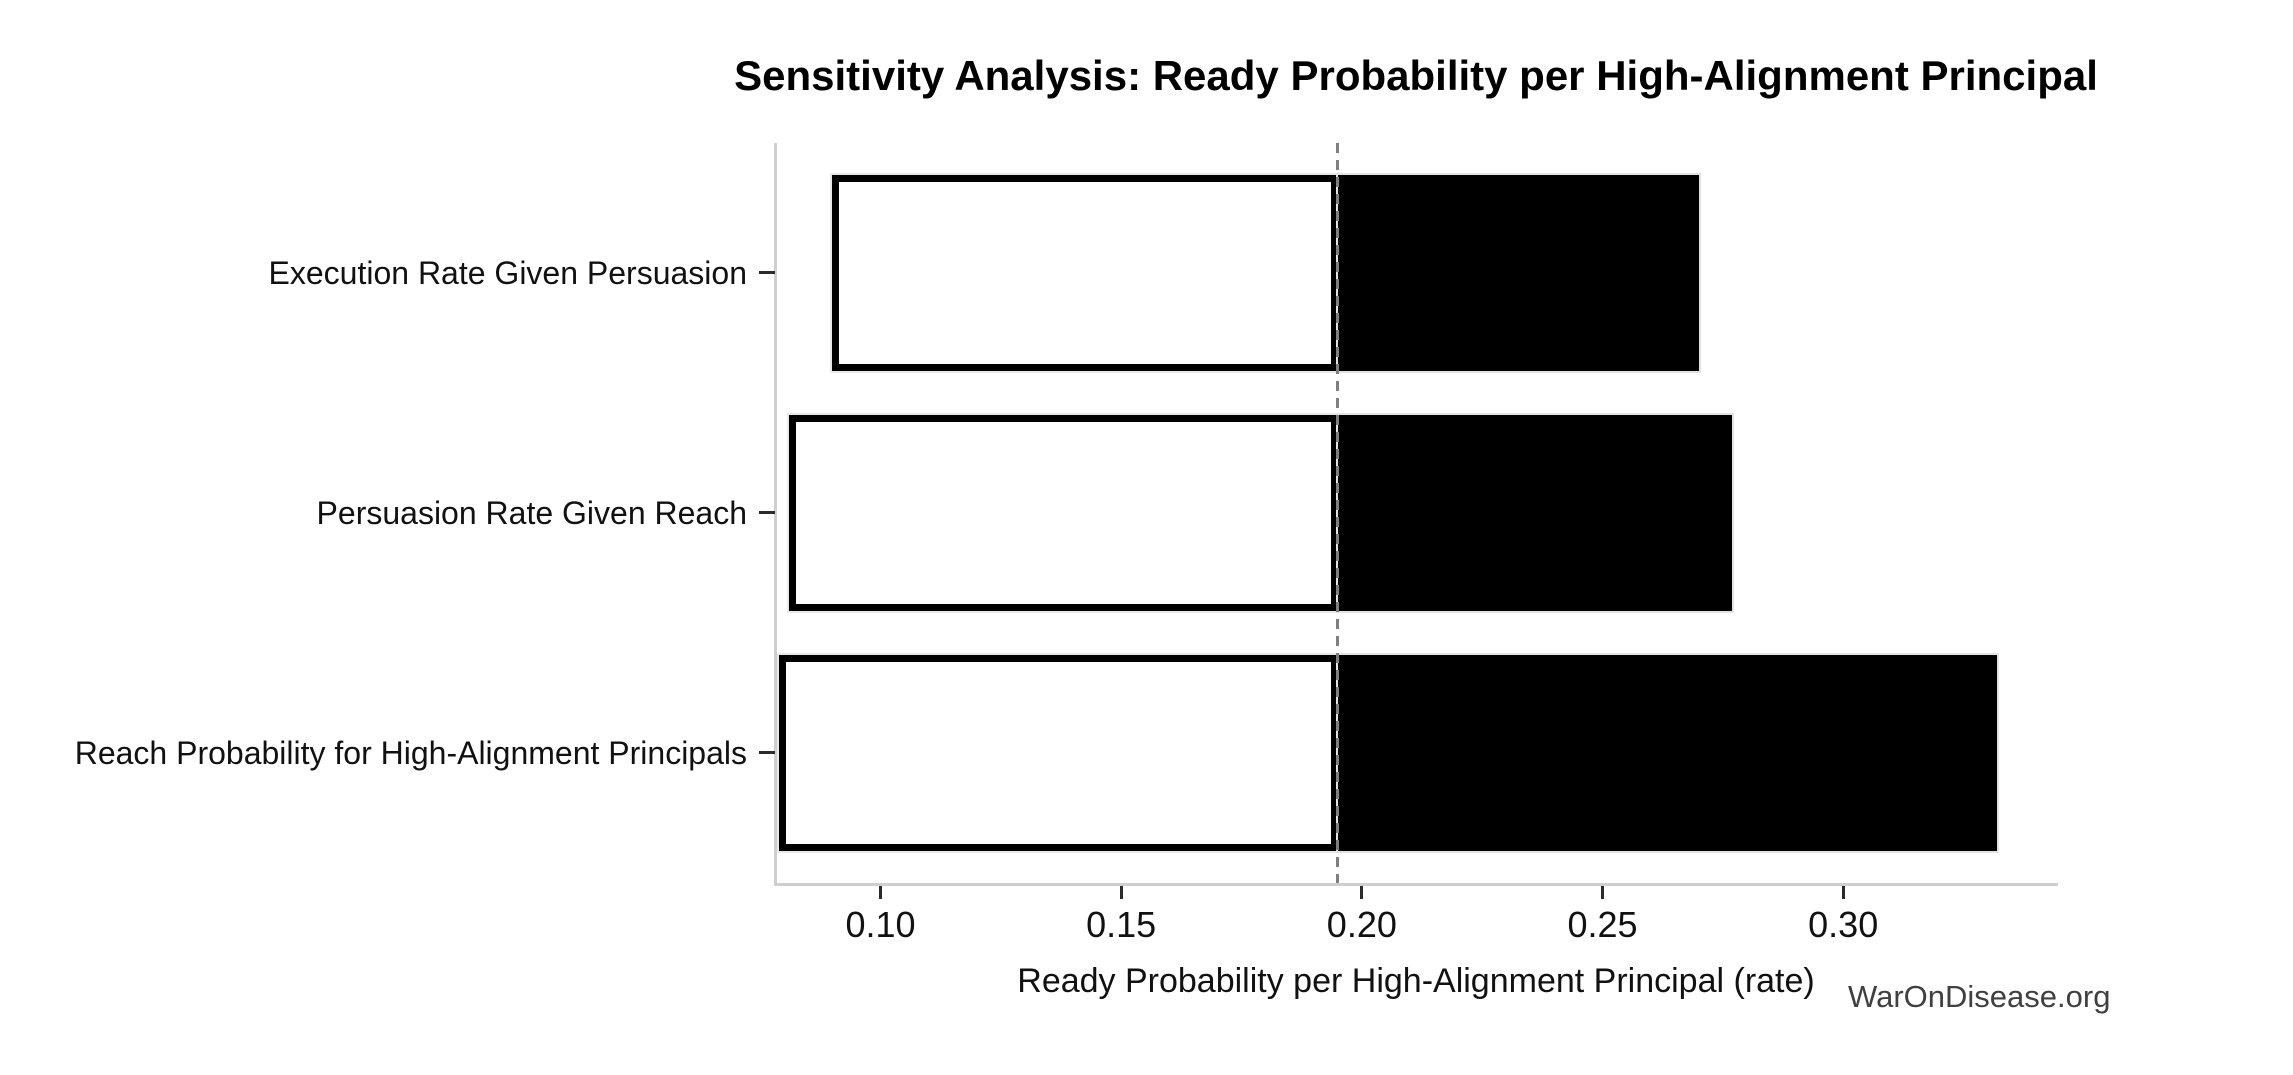 This screenshot has height=1075, width=2293. Describe the element at coordinates (1361, 924) in the screenshot. I see `x-tick-label: 0.20` at that location.